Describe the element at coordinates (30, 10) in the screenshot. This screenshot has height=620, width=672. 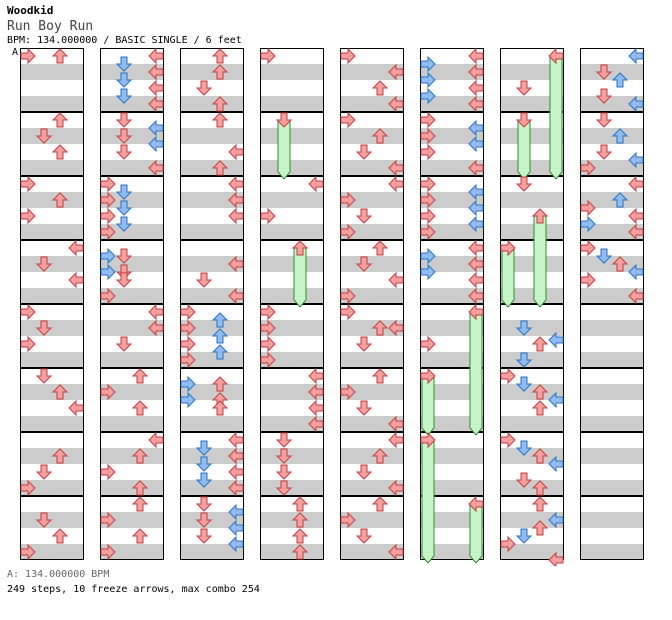
I see `artist-name: Woodkid` at that location.